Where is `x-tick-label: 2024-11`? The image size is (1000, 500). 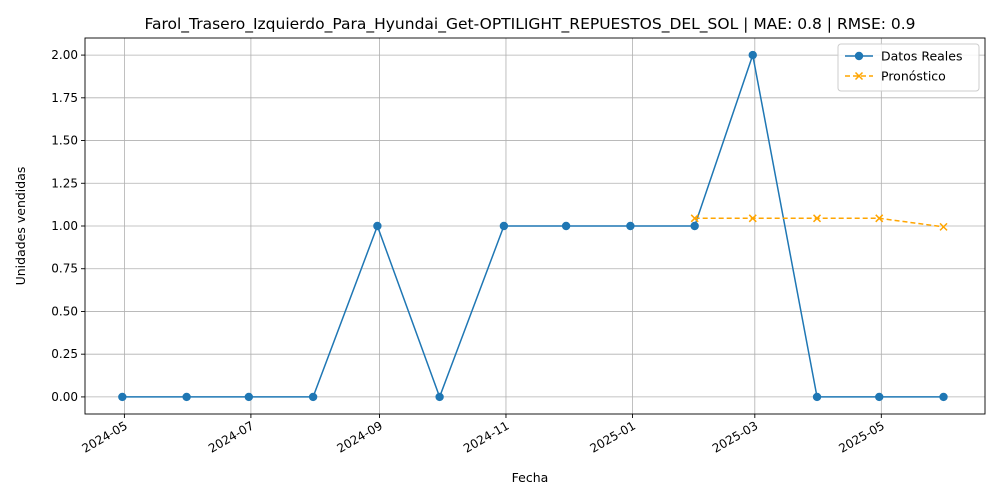 x-tick-label: 2024-11 is located at coordinates (486, 436).